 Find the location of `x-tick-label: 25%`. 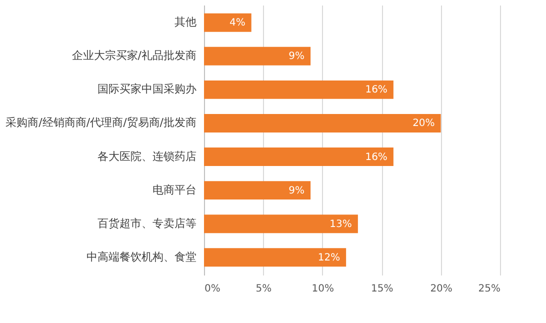

x-tick-label: 25% is located at coordinates (489, 289).